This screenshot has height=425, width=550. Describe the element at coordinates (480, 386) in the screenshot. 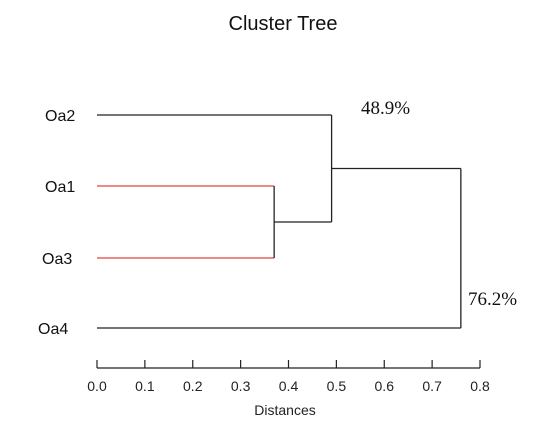

I see `x-tick-label: 0.8` at that location.